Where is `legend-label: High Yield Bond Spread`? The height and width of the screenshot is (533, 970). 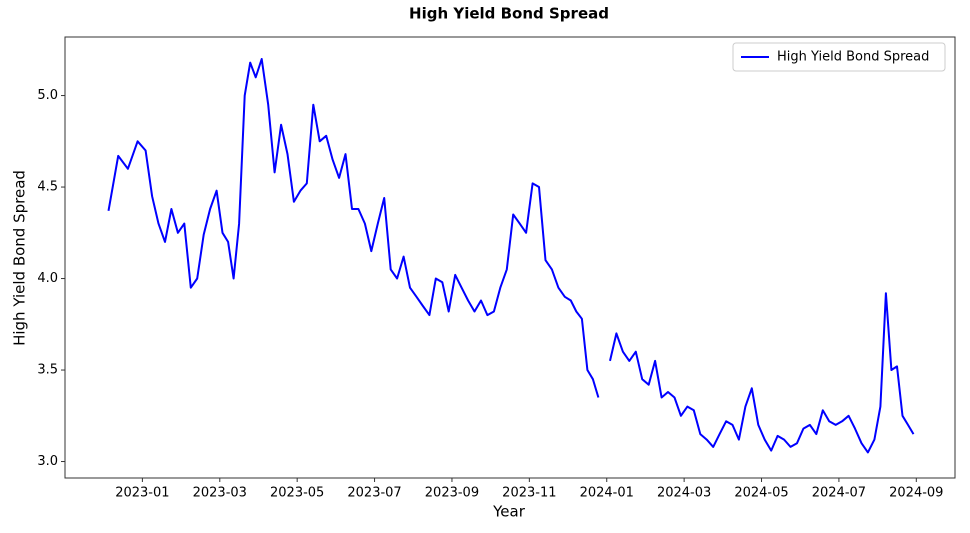 legend-label: High Yield Bond Spread is located at coordinates (853, 57).